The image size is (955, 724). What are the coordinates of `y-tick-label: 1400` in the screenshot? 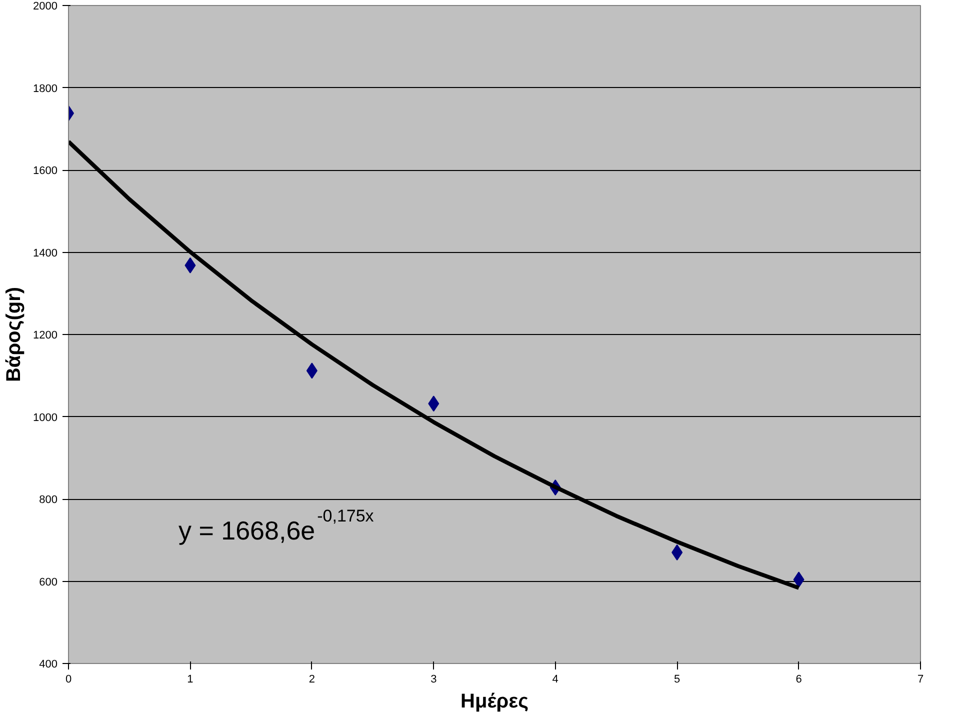 It's located at (45, 253).